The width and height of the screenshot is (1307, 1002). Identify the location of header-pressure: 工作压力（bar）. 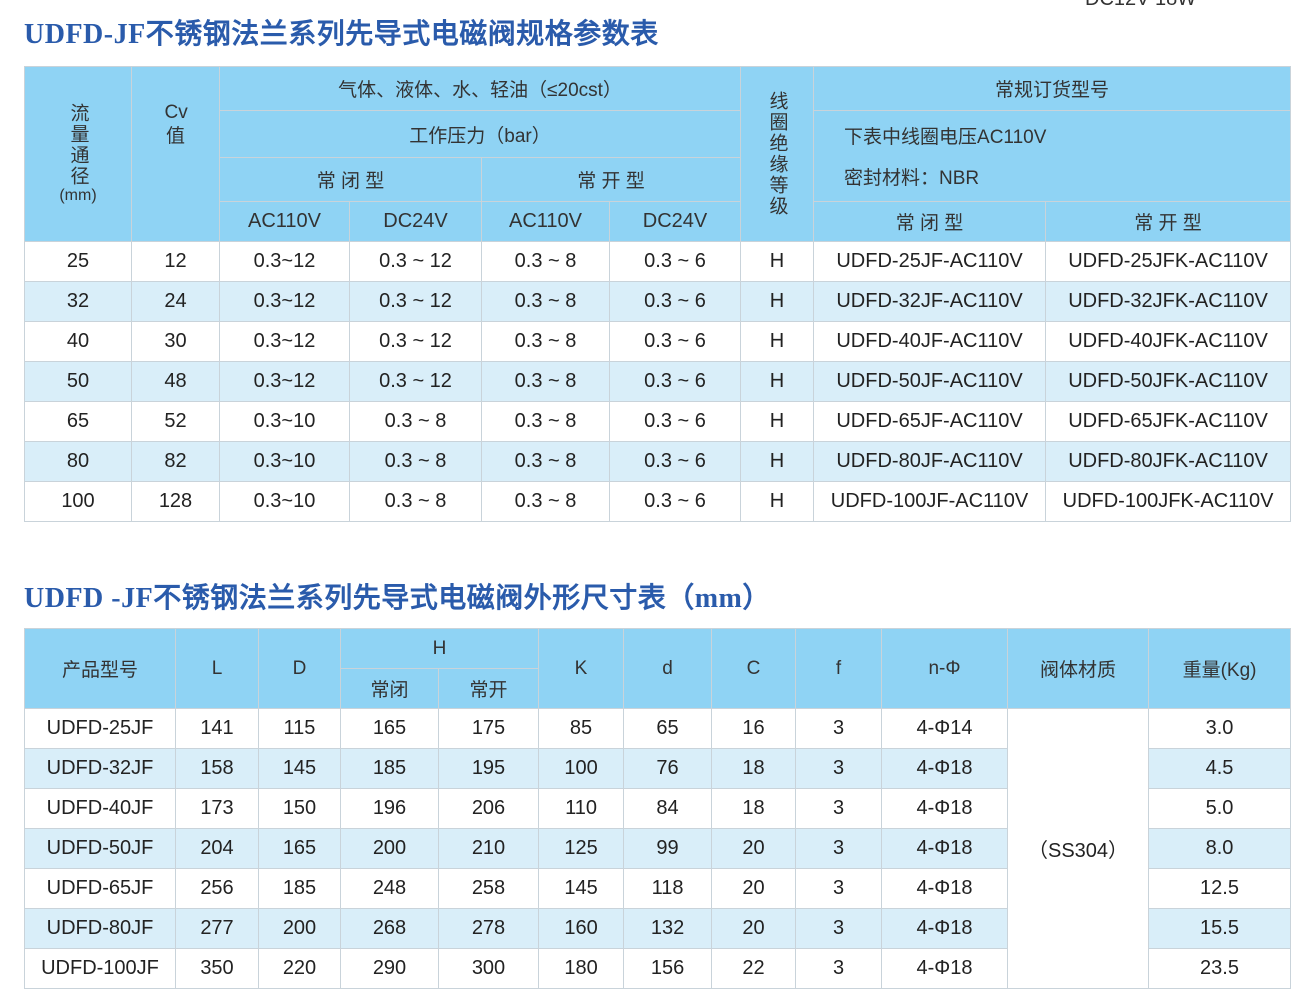
(480, 134).